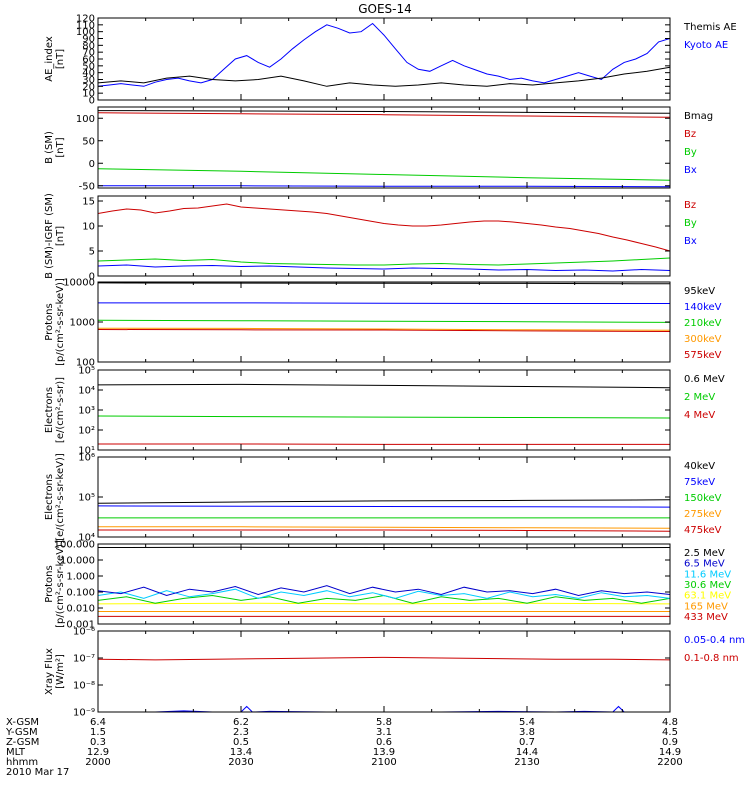  What do you see at coordinates (49, 671) in the screenshot?
I see `y-axis-label: Xray Flux` at bounding box center [49, 671].